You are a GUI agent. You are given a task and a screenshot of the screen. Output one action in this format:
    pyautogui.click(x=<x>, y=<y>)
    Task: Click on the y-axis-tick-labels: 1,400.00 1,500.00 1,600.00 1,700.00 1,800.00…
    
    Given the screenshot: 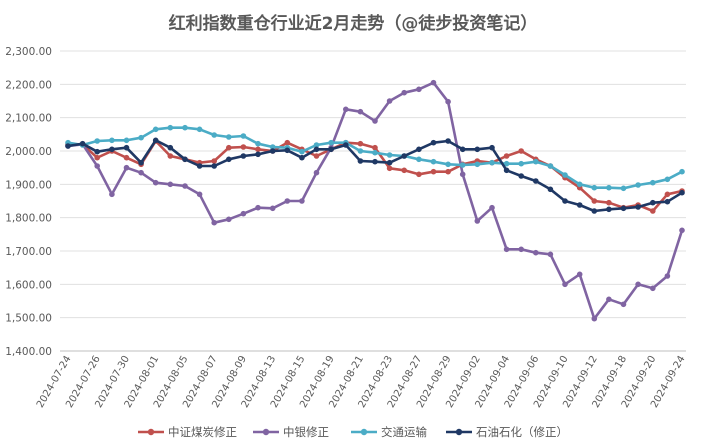 What is the action you would take?
    pyautogui.click(x=28, y=202)
    